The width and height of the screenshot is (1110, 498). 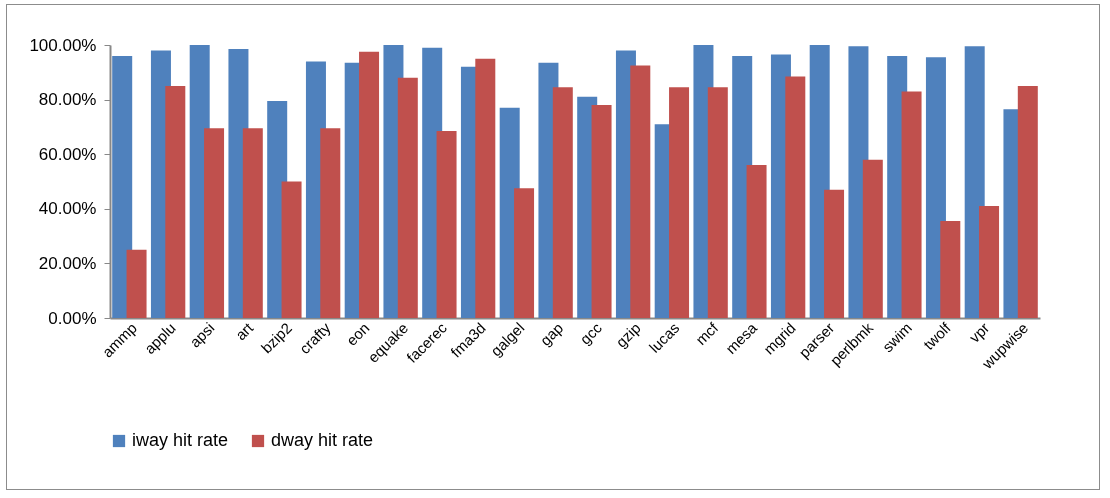 What do you see at coordinates (67, 209) in the screenshot?
I see `y-tick-label: 40.00%` at bounding box center [67, 209].